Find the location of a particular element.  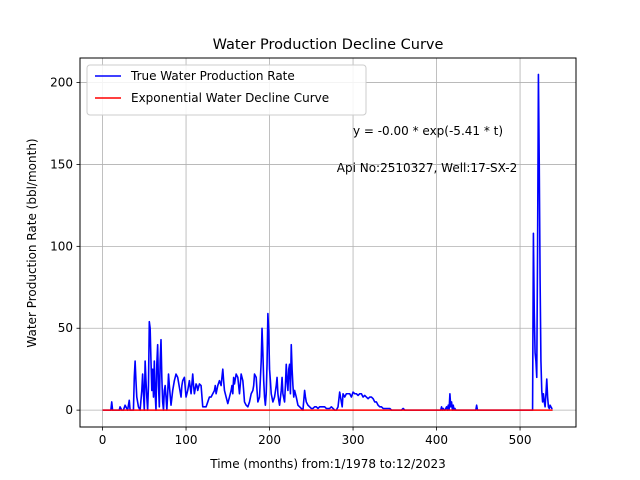

y-tick-label: 200 is located at coordinates (61, 83).